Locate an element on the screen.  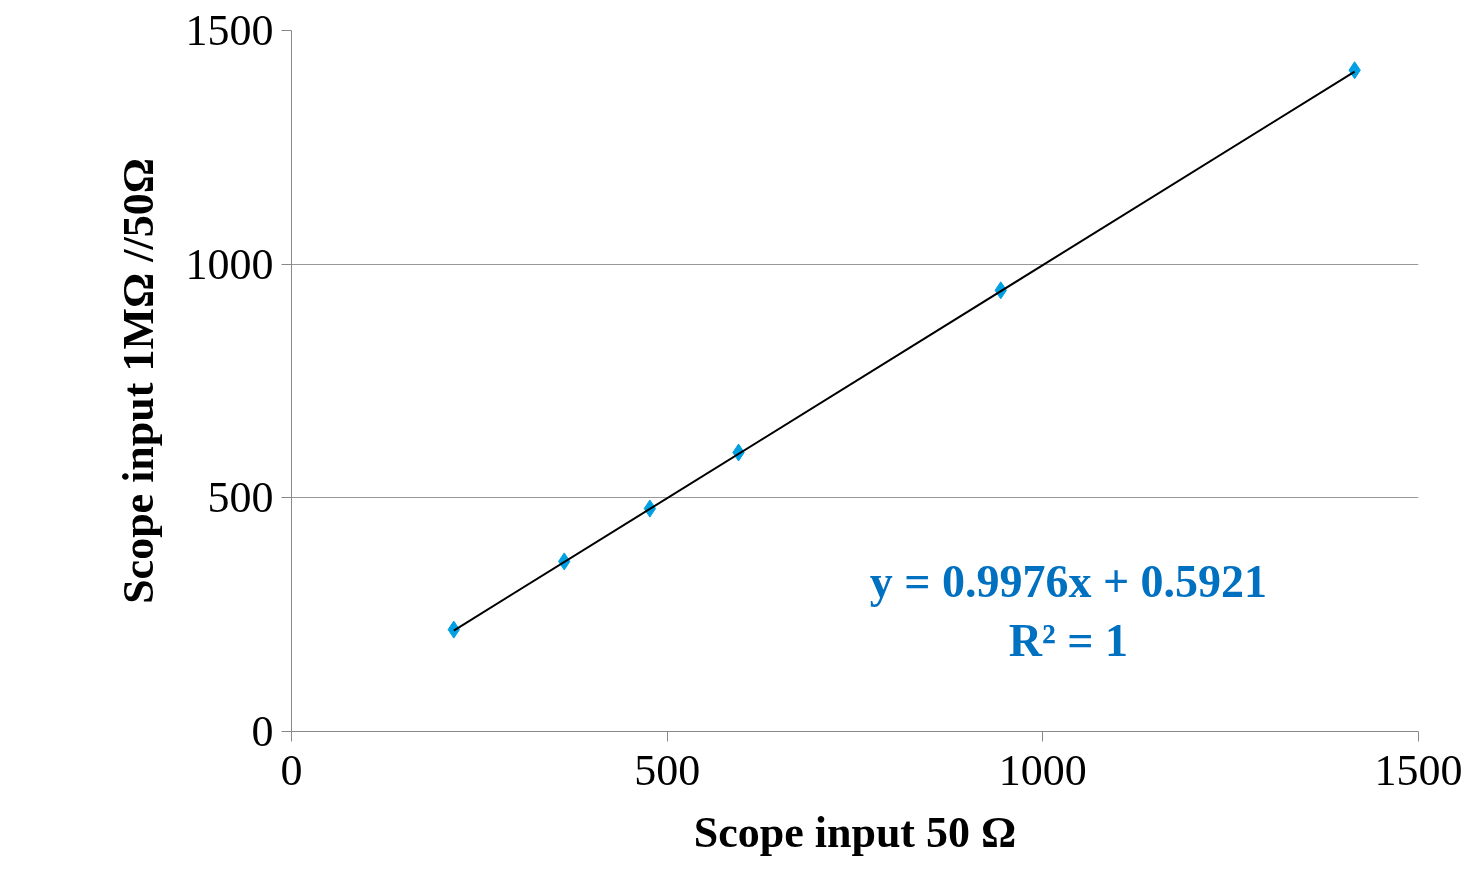
x-tick-label: 1000 is located at coordinates (1042, 770).